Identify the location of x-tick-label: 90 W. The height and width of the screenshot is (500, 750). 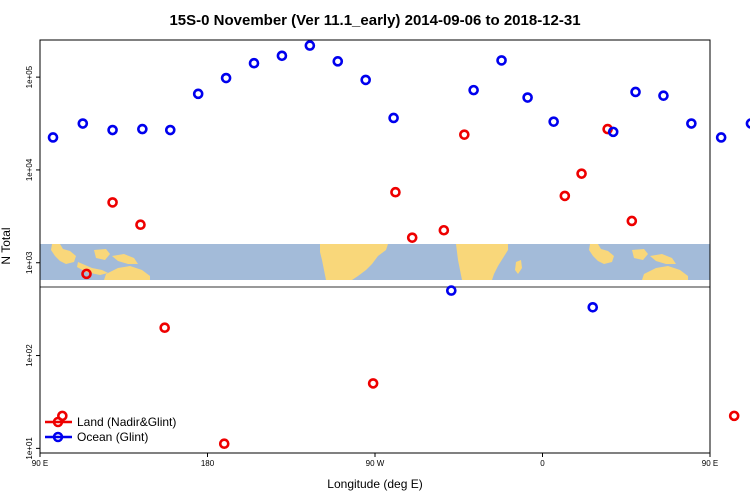
(375, 463).